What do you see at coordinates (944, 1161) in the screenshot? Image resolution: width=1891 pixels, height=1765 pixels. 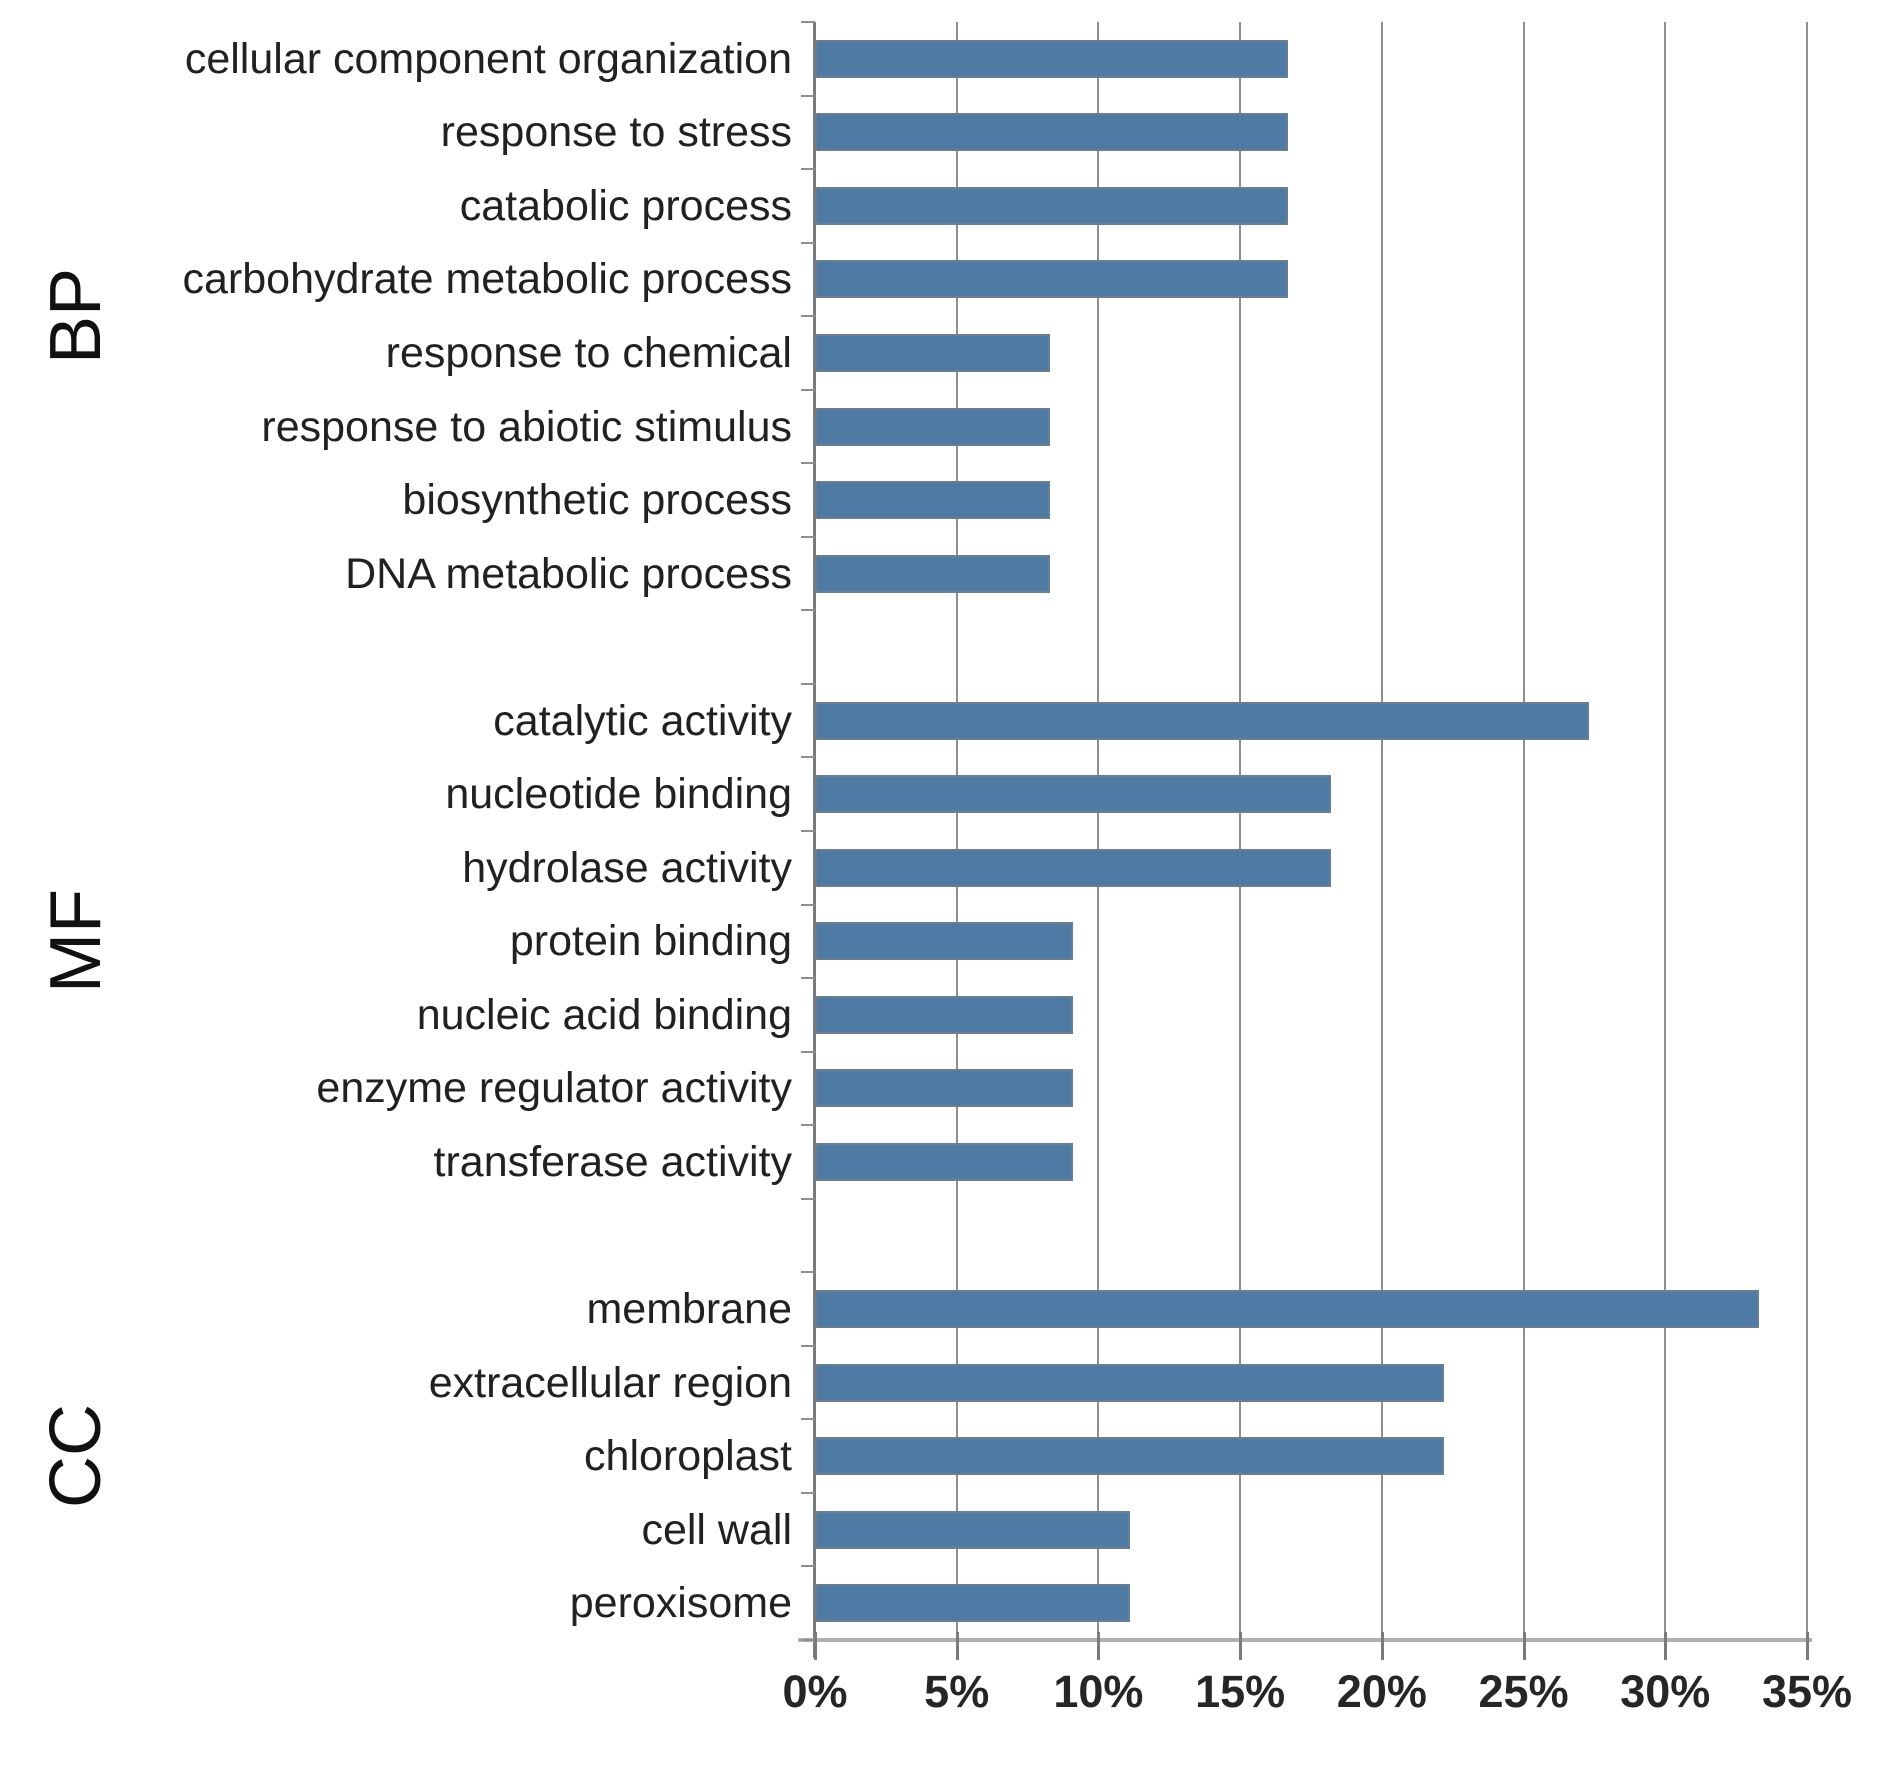 I see `bar-transferase-activity` at bounding box center [944, 1161].